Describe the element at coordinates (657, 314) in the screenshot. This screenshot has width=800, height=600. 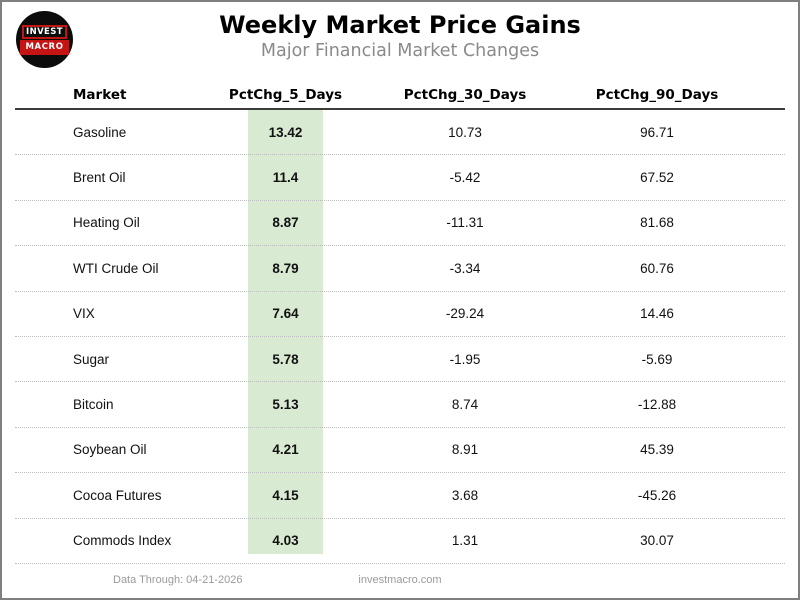
I see `pctchg-90-value: 14.46` at that location.